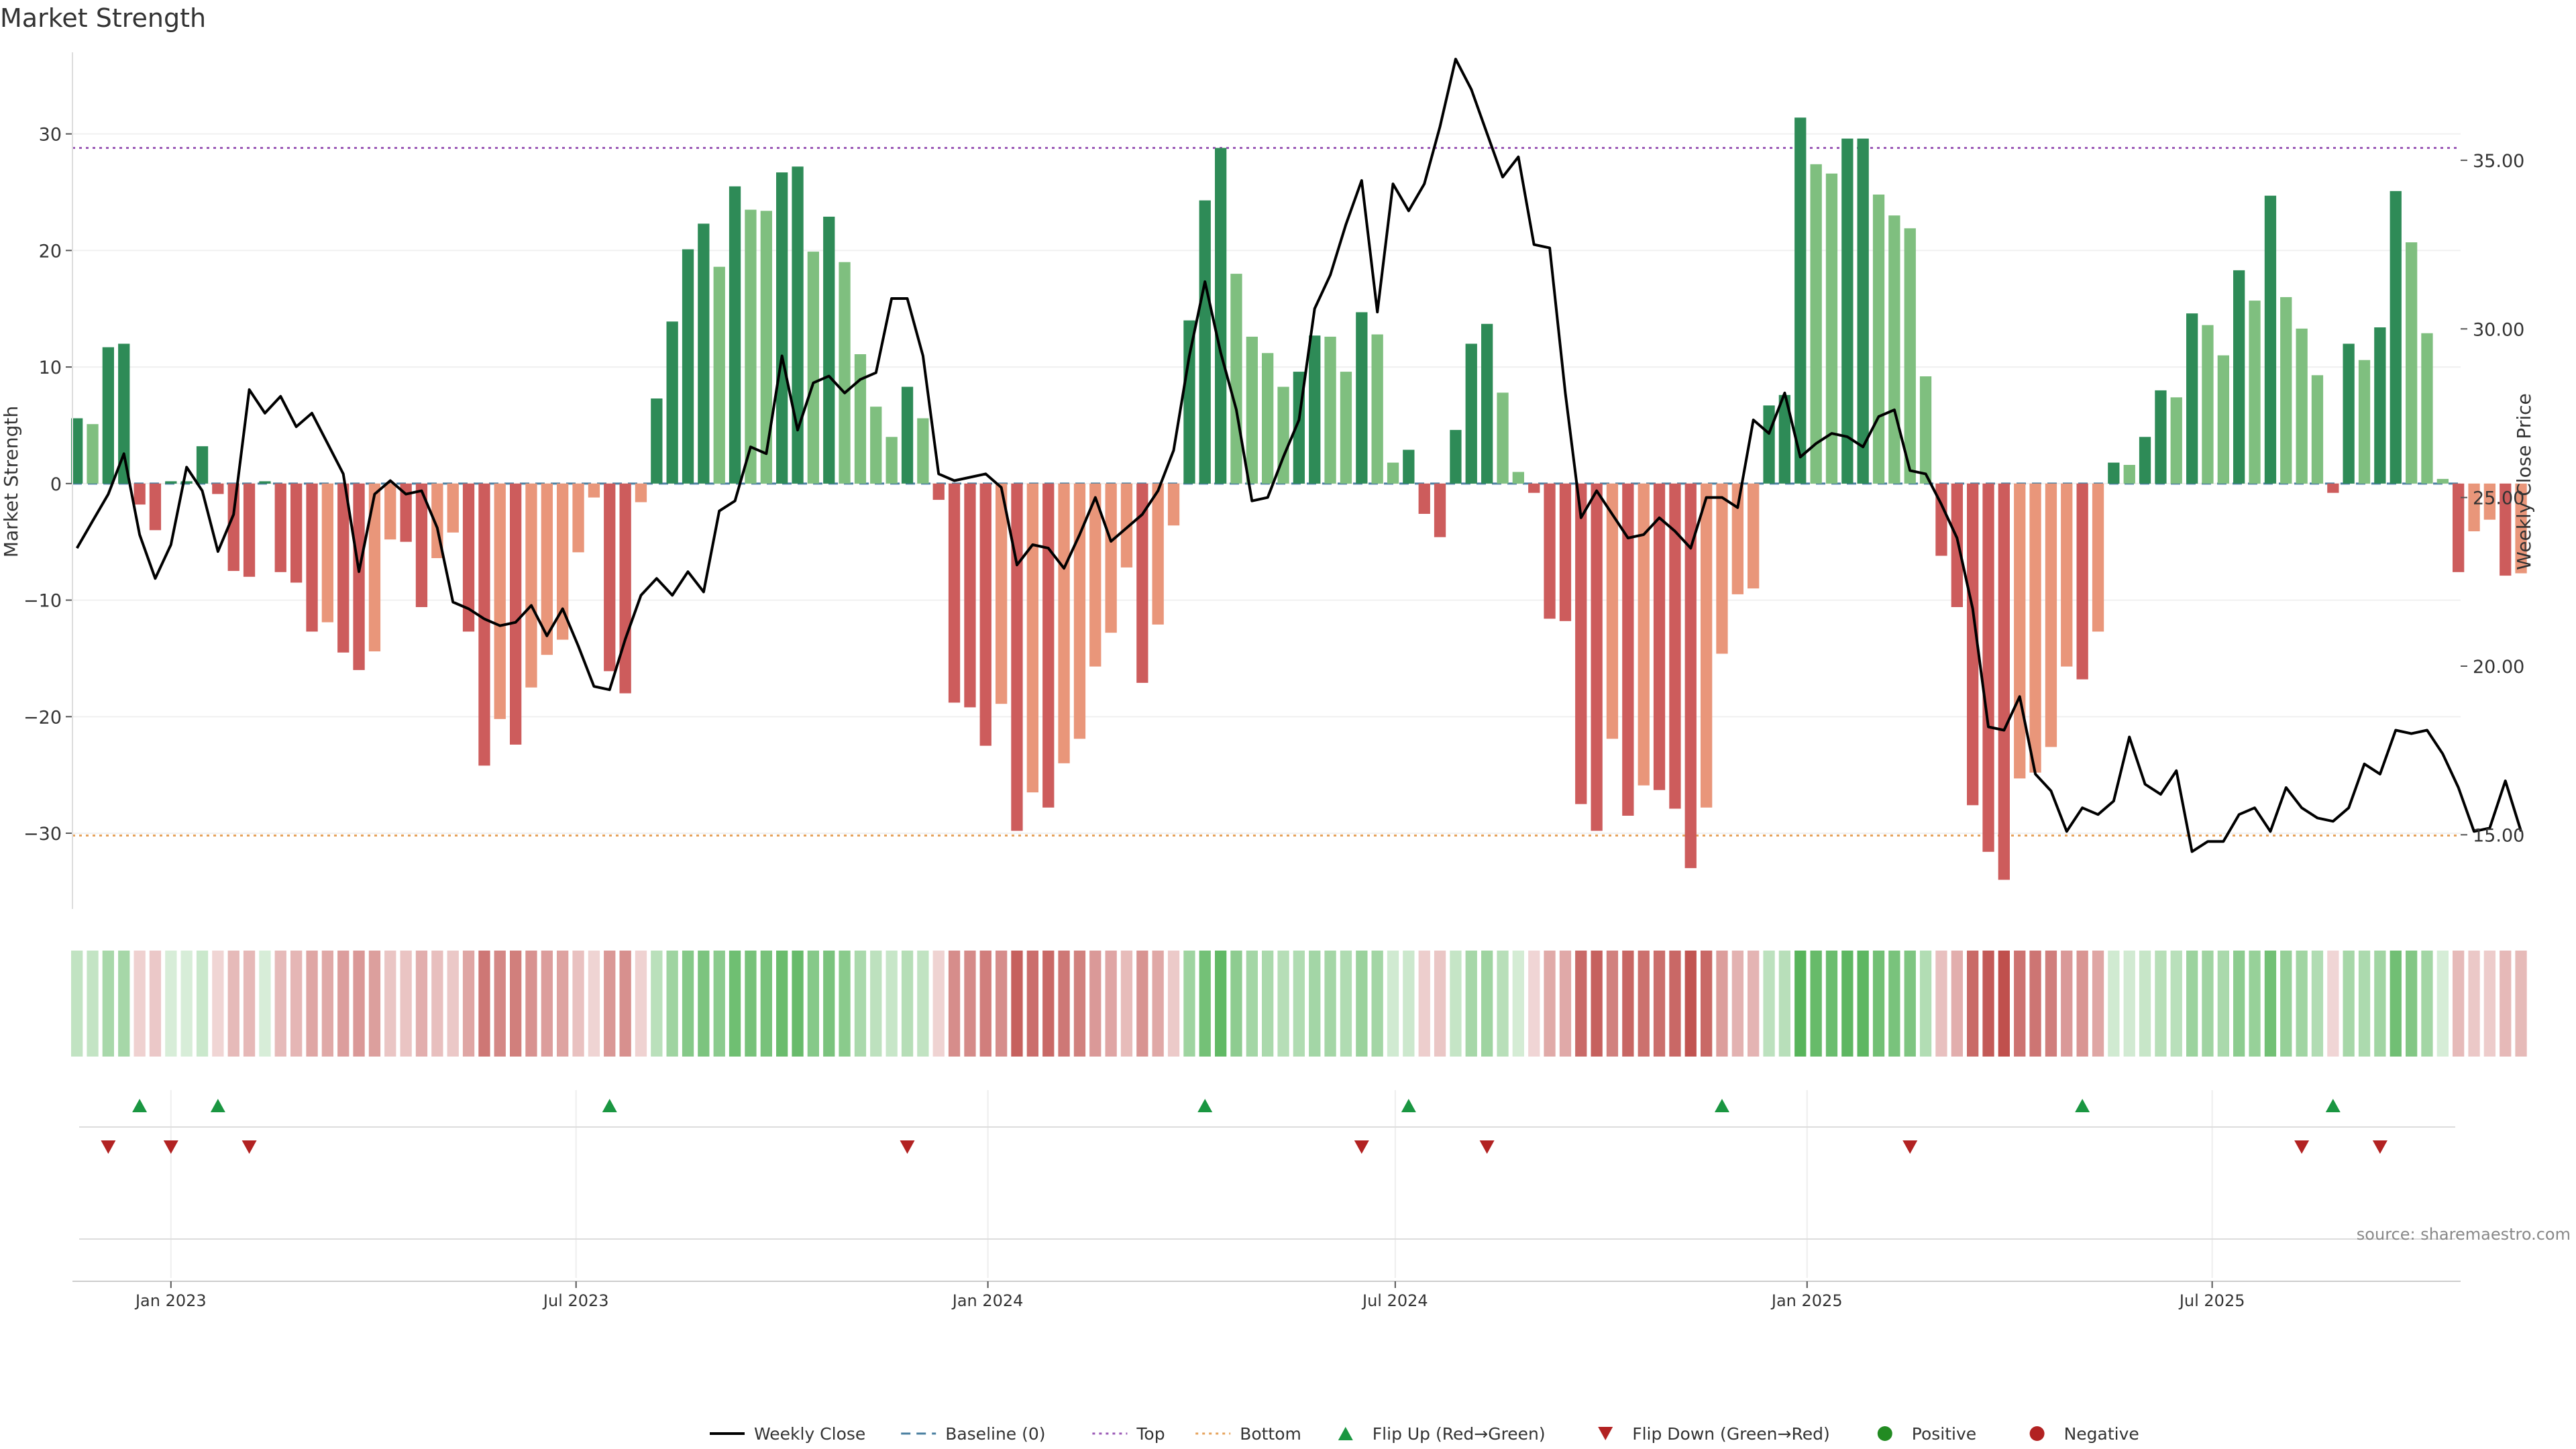 The height and width of the screenshot is (1449, 2576). Describe the element at coordinates (995, 1434) in the screenshot. I see `legend-label: Baseline (0)` at that location.